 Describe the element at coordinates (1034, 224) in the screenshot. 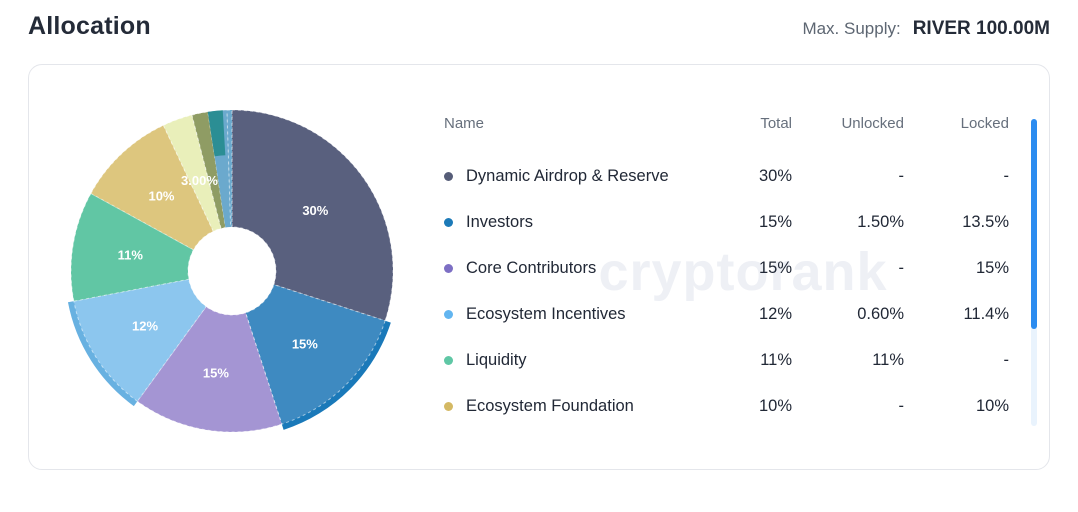

I see `scrollbar-thumb` at that location.